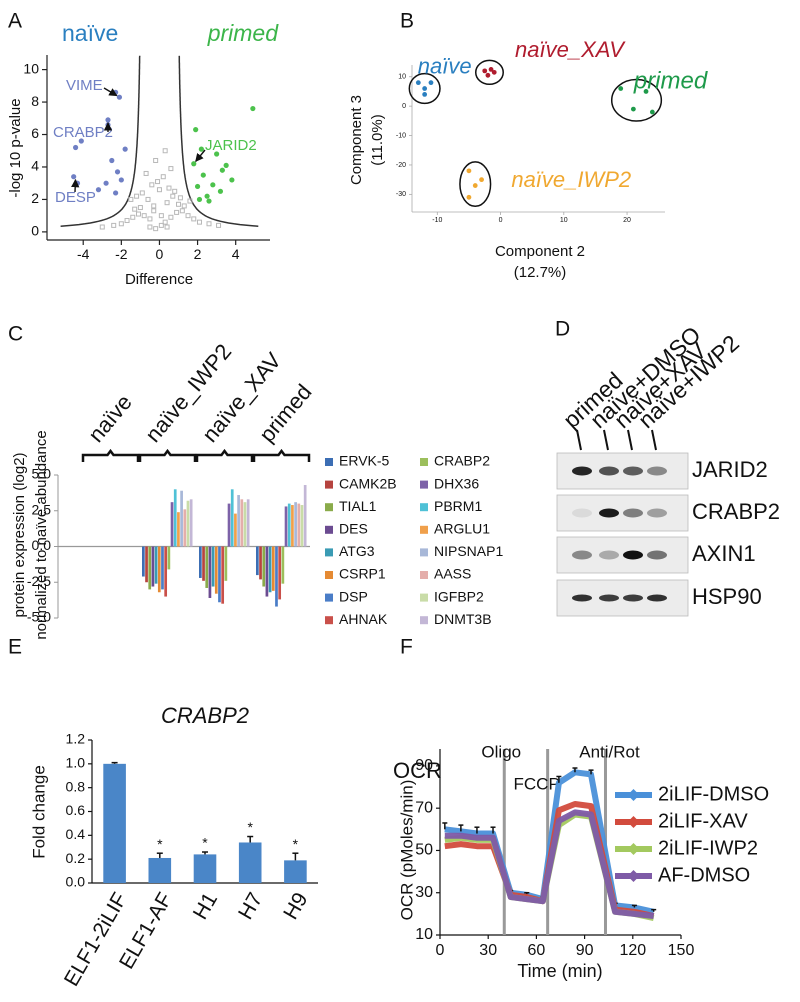  Describe the element at coordinates (463, 619) in the screenshot. I see `legend-label: DNMT3B` at that location.